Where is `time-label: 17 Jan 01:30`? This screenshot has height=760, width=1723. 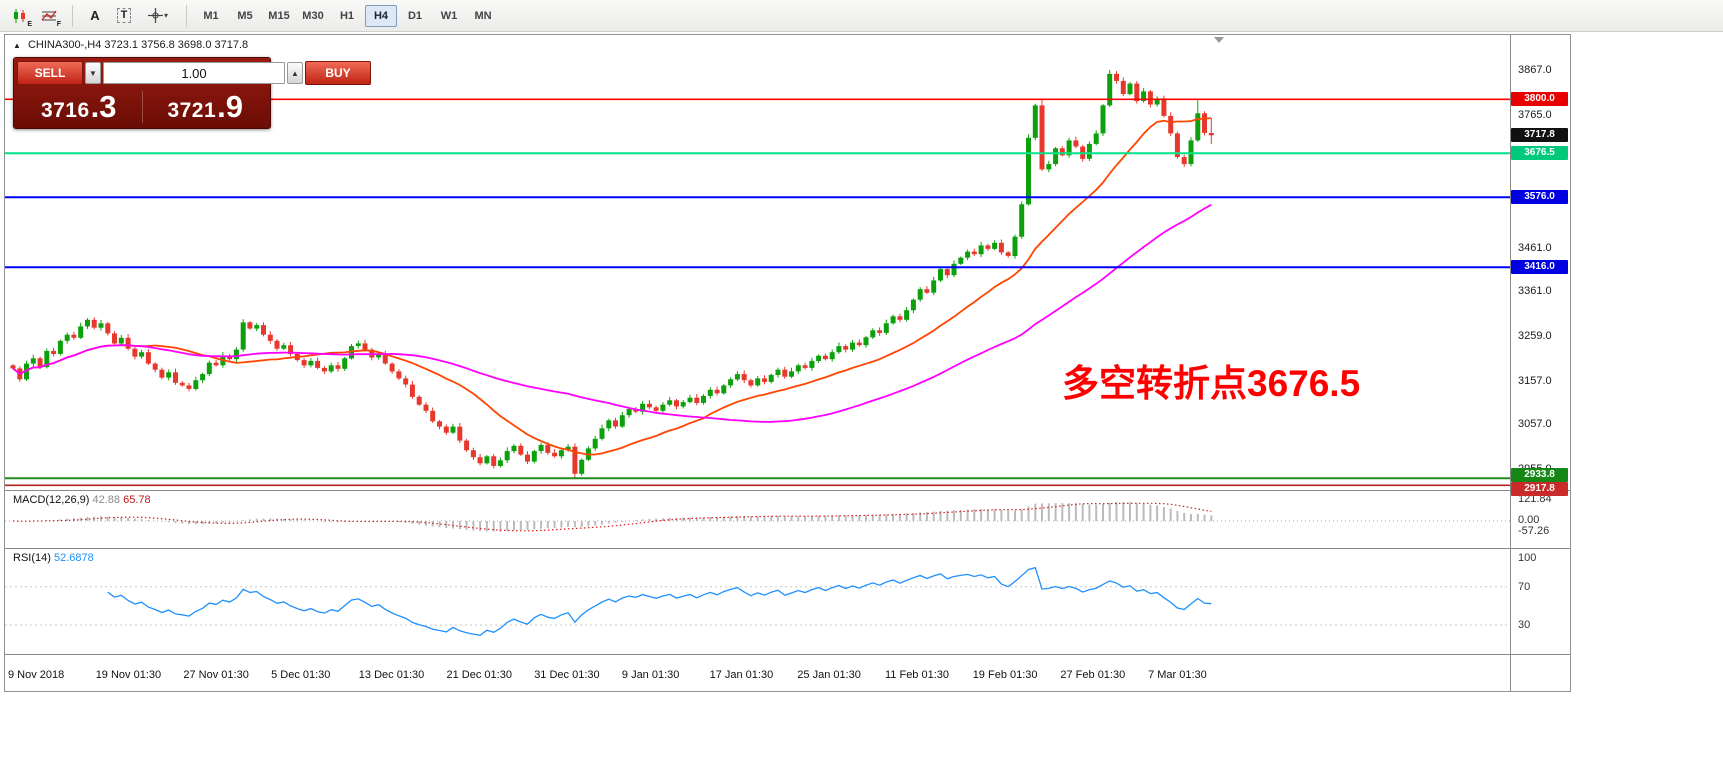 time-label: 17 Jan 01:30 is located at coordinates (741, 675).